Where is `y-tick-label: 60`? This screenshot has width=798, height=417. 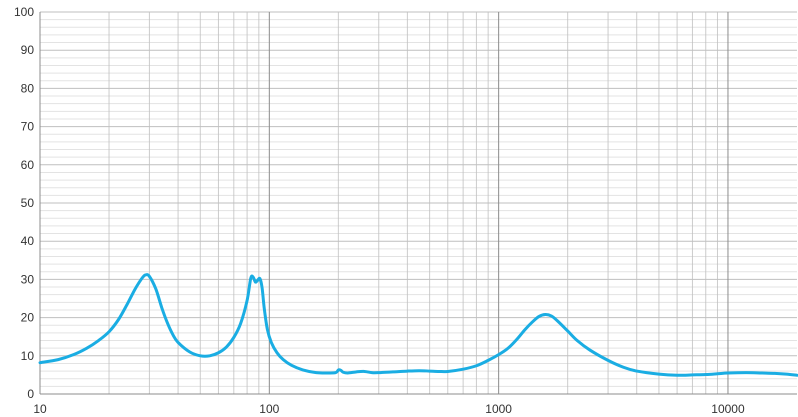 y-tick-label: 60 is located at coordinates (28, 165).